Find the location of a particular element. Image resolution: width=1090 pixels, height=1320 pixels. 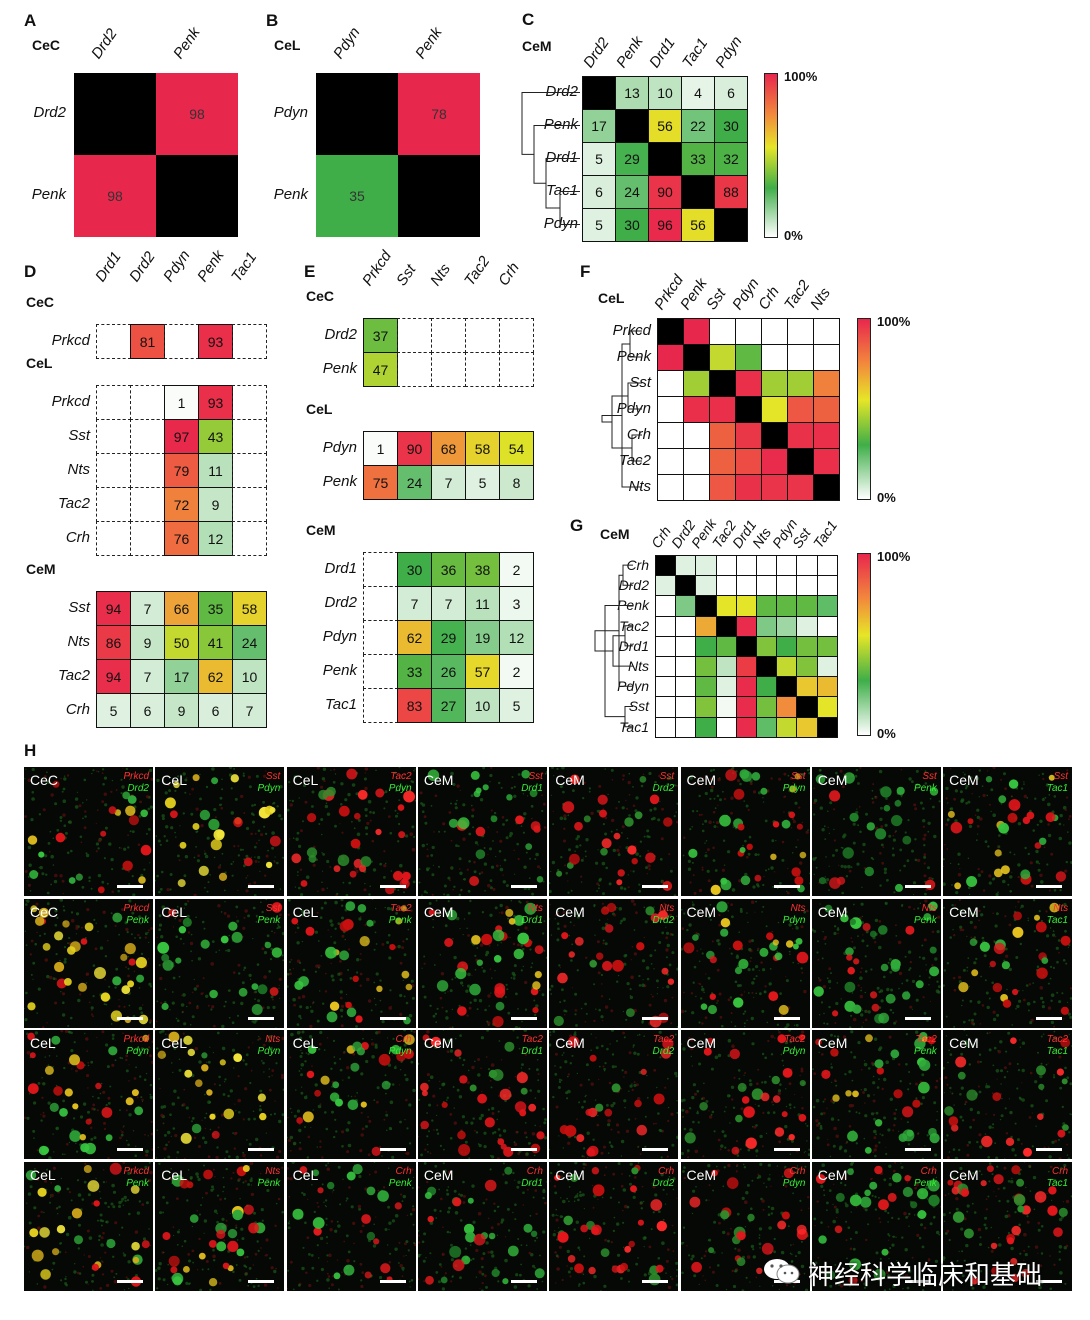

table-cell: 81 is located at coordinates (147, 341).